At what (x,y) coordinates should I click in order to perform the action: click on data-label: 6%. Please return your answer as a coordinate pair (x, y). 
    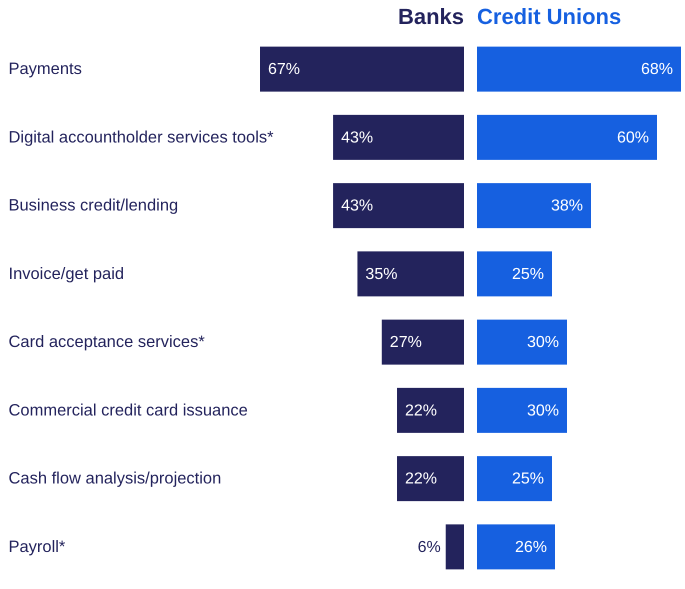
    Looking at the image, I should click on (429, 547).